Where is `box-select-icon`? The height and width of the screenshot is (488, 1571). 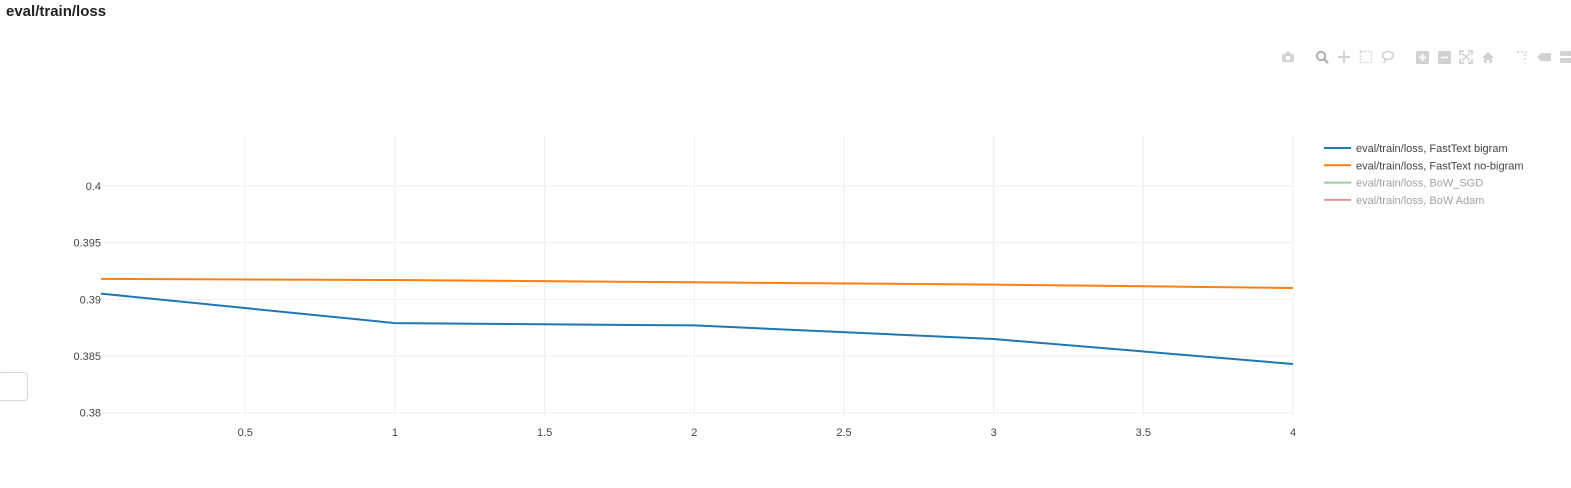 box-select-icon is located at coordinates (1366, 57).